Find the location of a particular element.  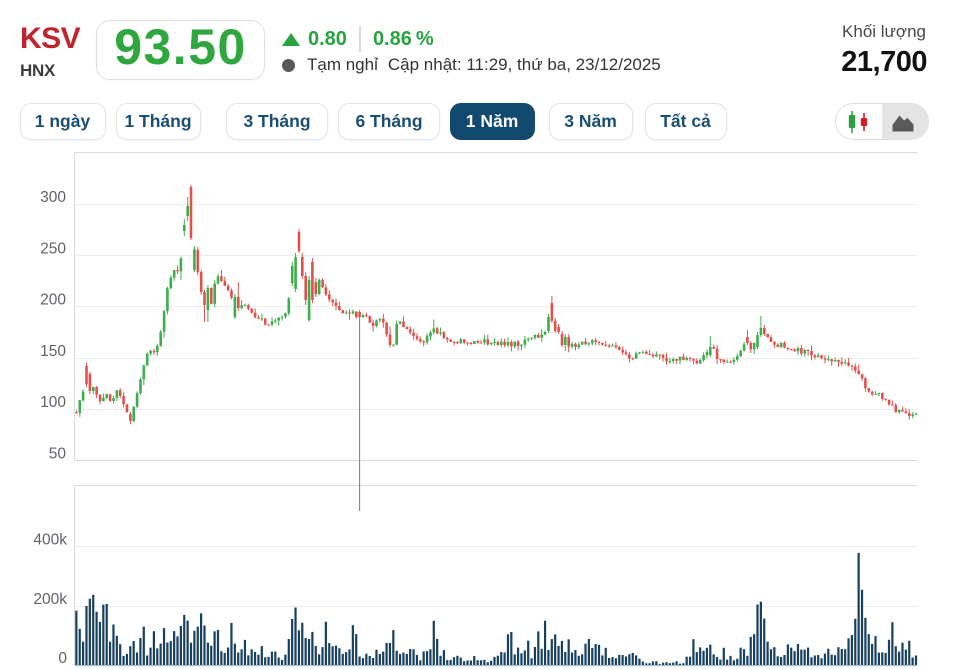

svg-text: 50 is located at coordinates (58, 454).